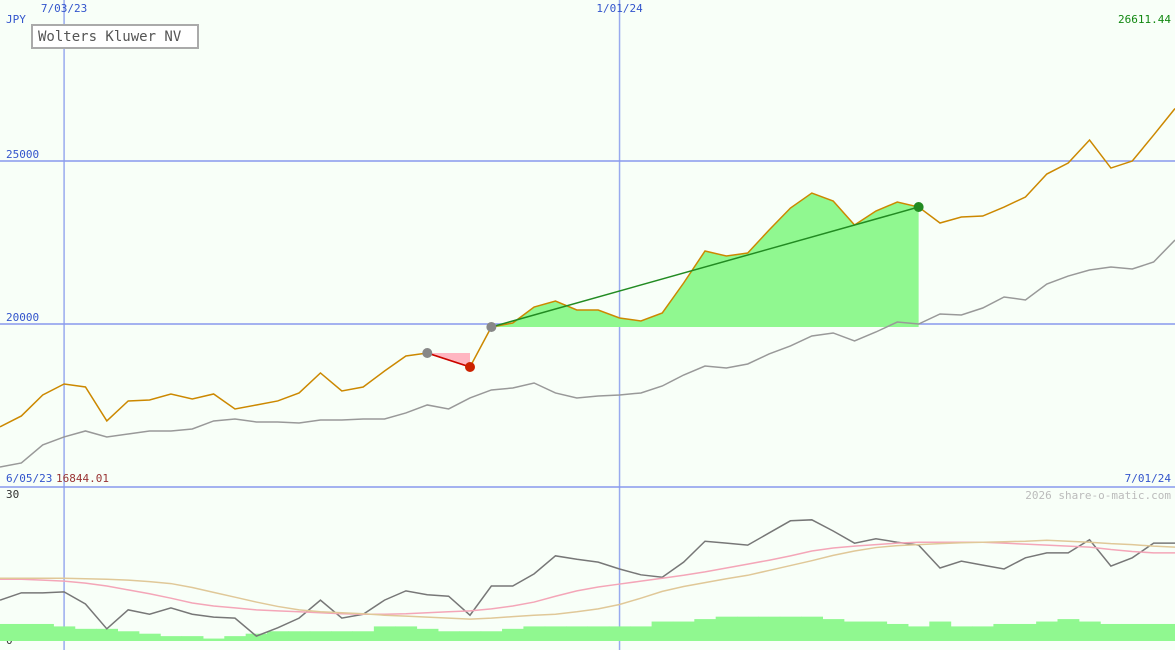 This screenshot has height=650, width=1175. I want to click on title-box, so click(115, 36).